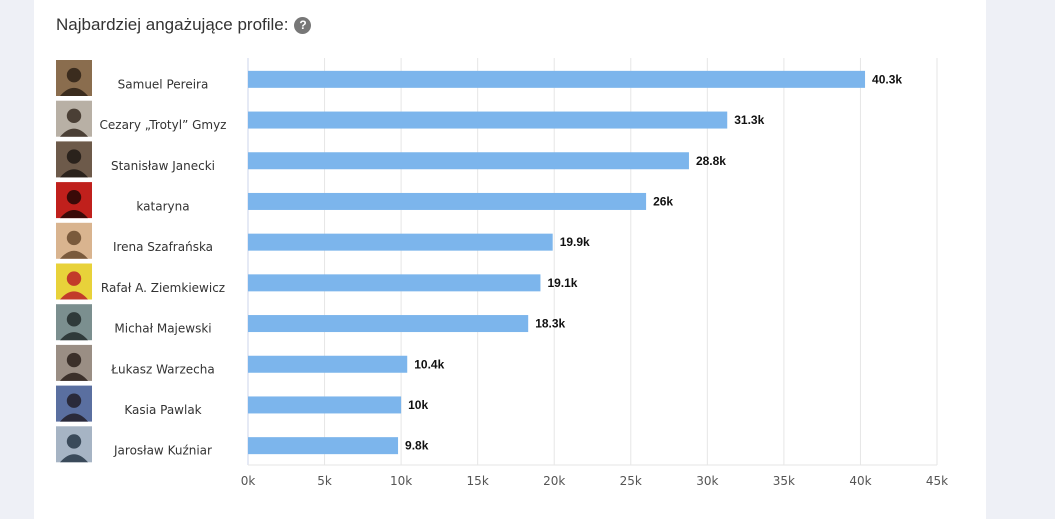 This screenshot has width=1055, height=519. Describe the element at coordinates (303, 25) in the screenshot. I see `help-icon: ?` at that location.